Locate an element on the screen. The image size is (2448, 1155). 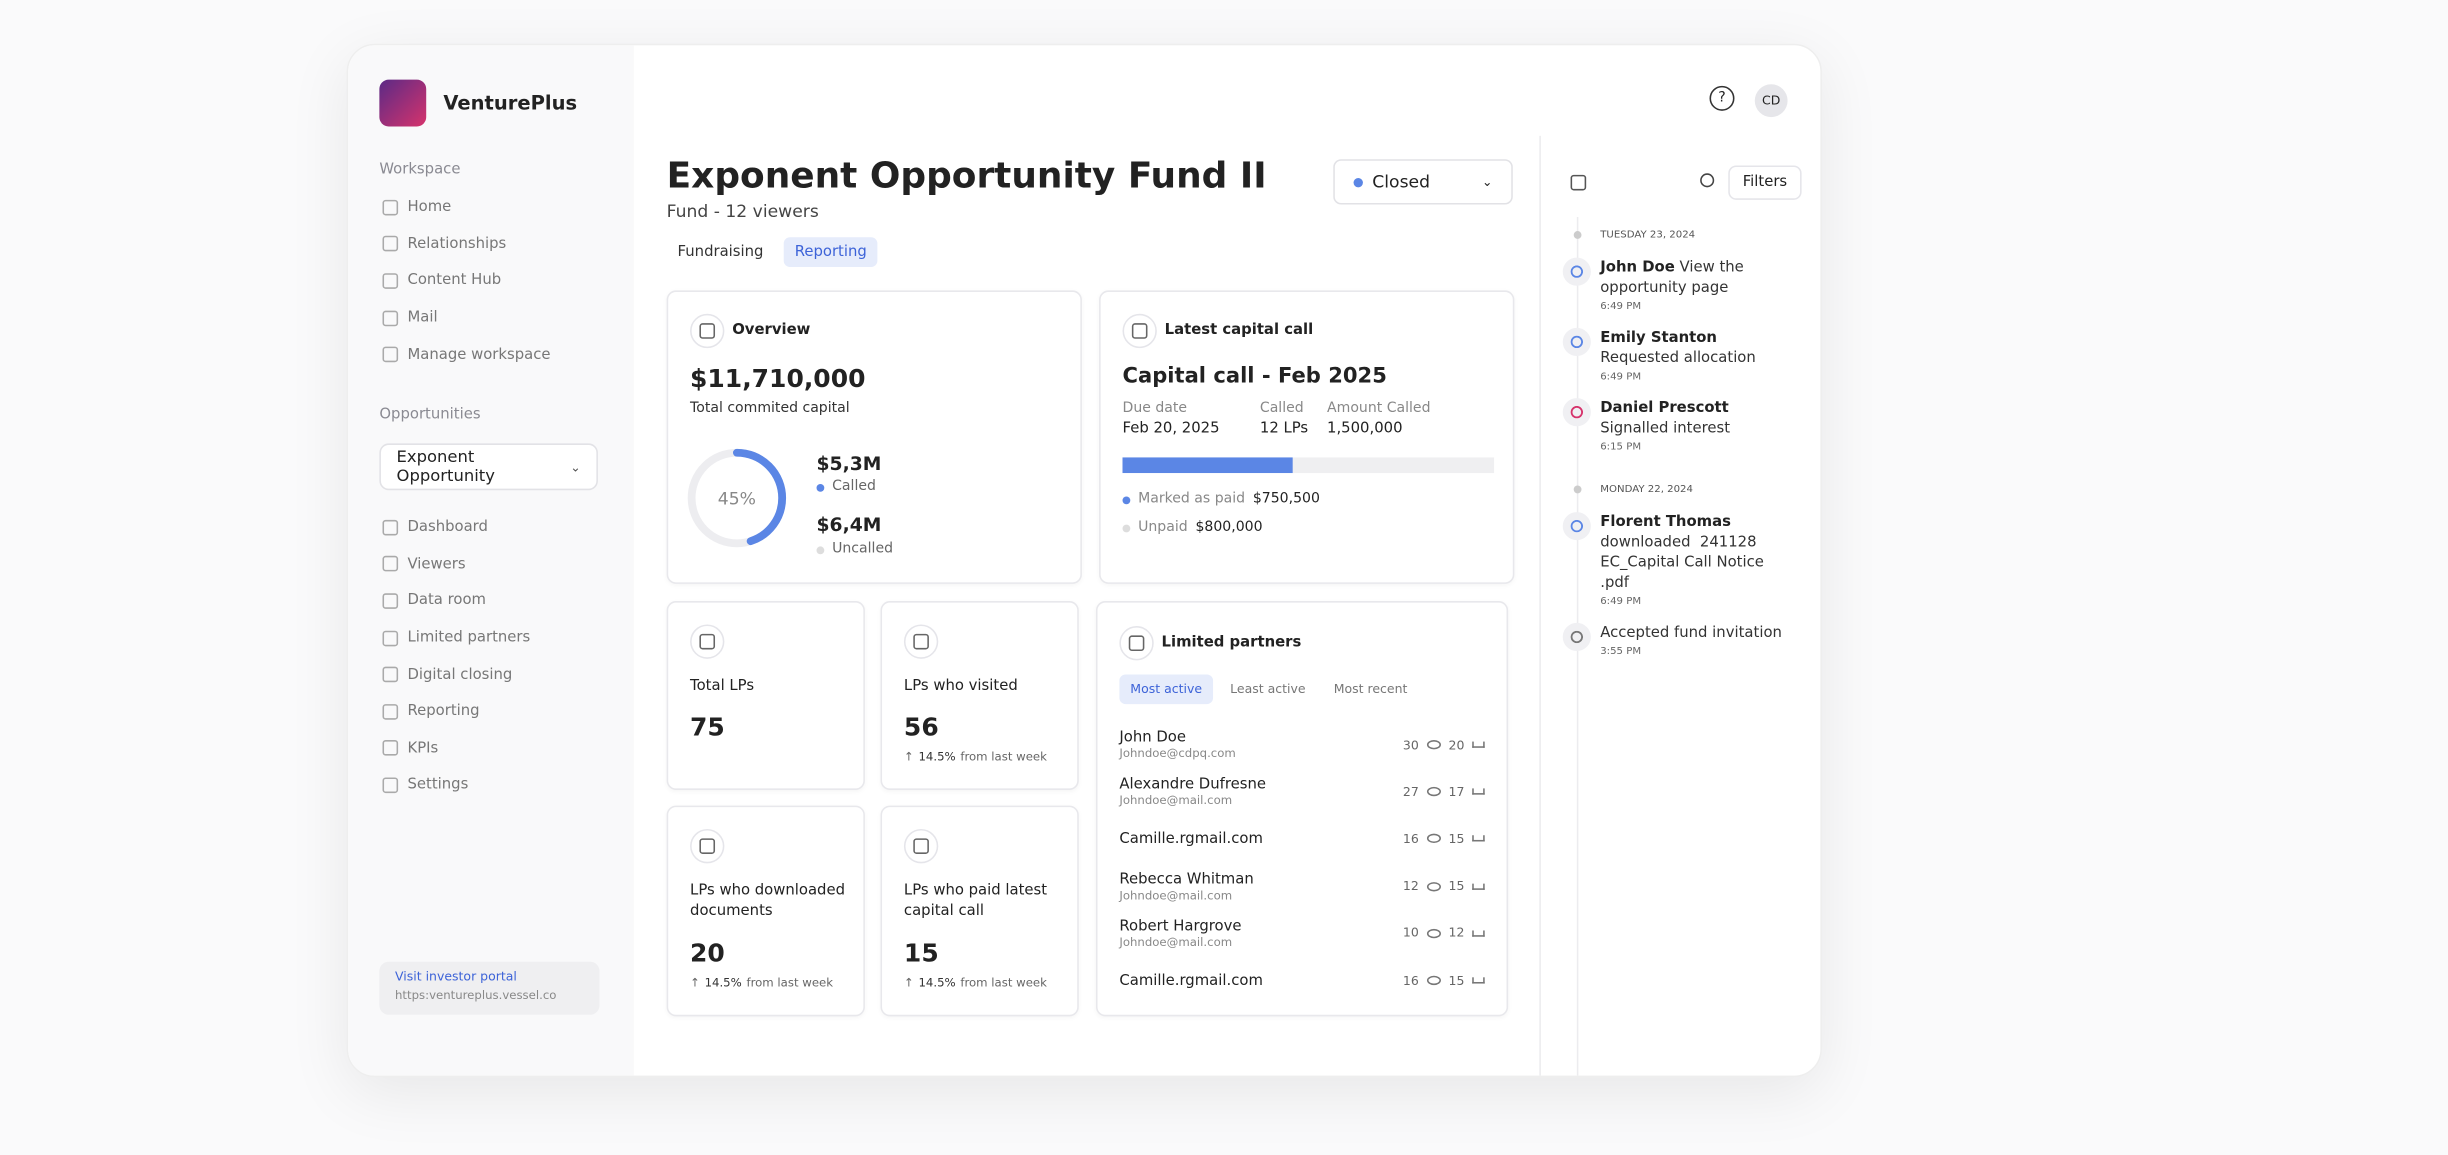
lp-person: Alexandre Dufresne Johndoe@mail.com is located at coordinates (1192, 791).